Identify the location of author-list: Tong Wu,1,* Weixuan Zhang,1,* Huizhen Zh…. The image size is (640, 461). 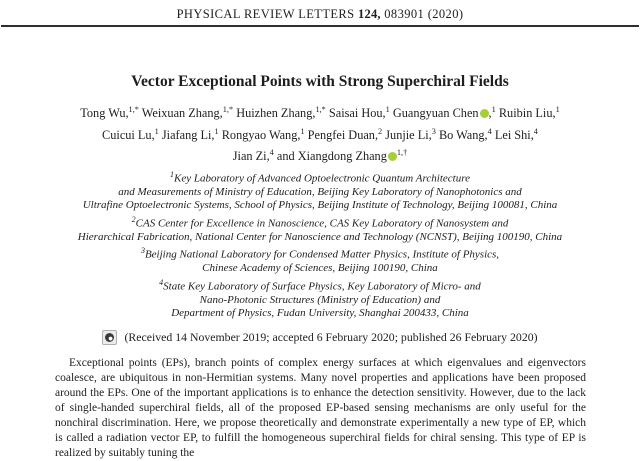
(320, 133).